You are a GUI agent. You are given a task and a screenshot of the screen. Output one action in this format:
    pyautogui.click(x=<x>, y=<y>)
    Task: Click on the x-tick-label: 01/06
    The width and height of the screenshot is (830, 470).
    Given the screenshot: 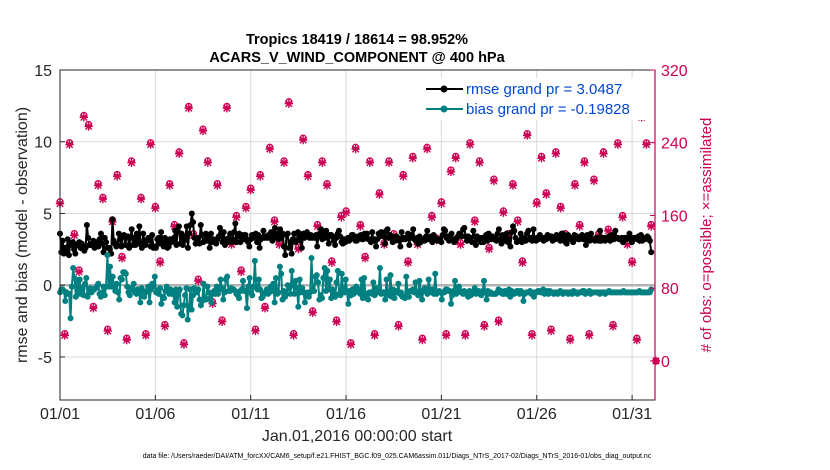 What is the action you would take?
    pyautogui.click(x=155, y=414)
    